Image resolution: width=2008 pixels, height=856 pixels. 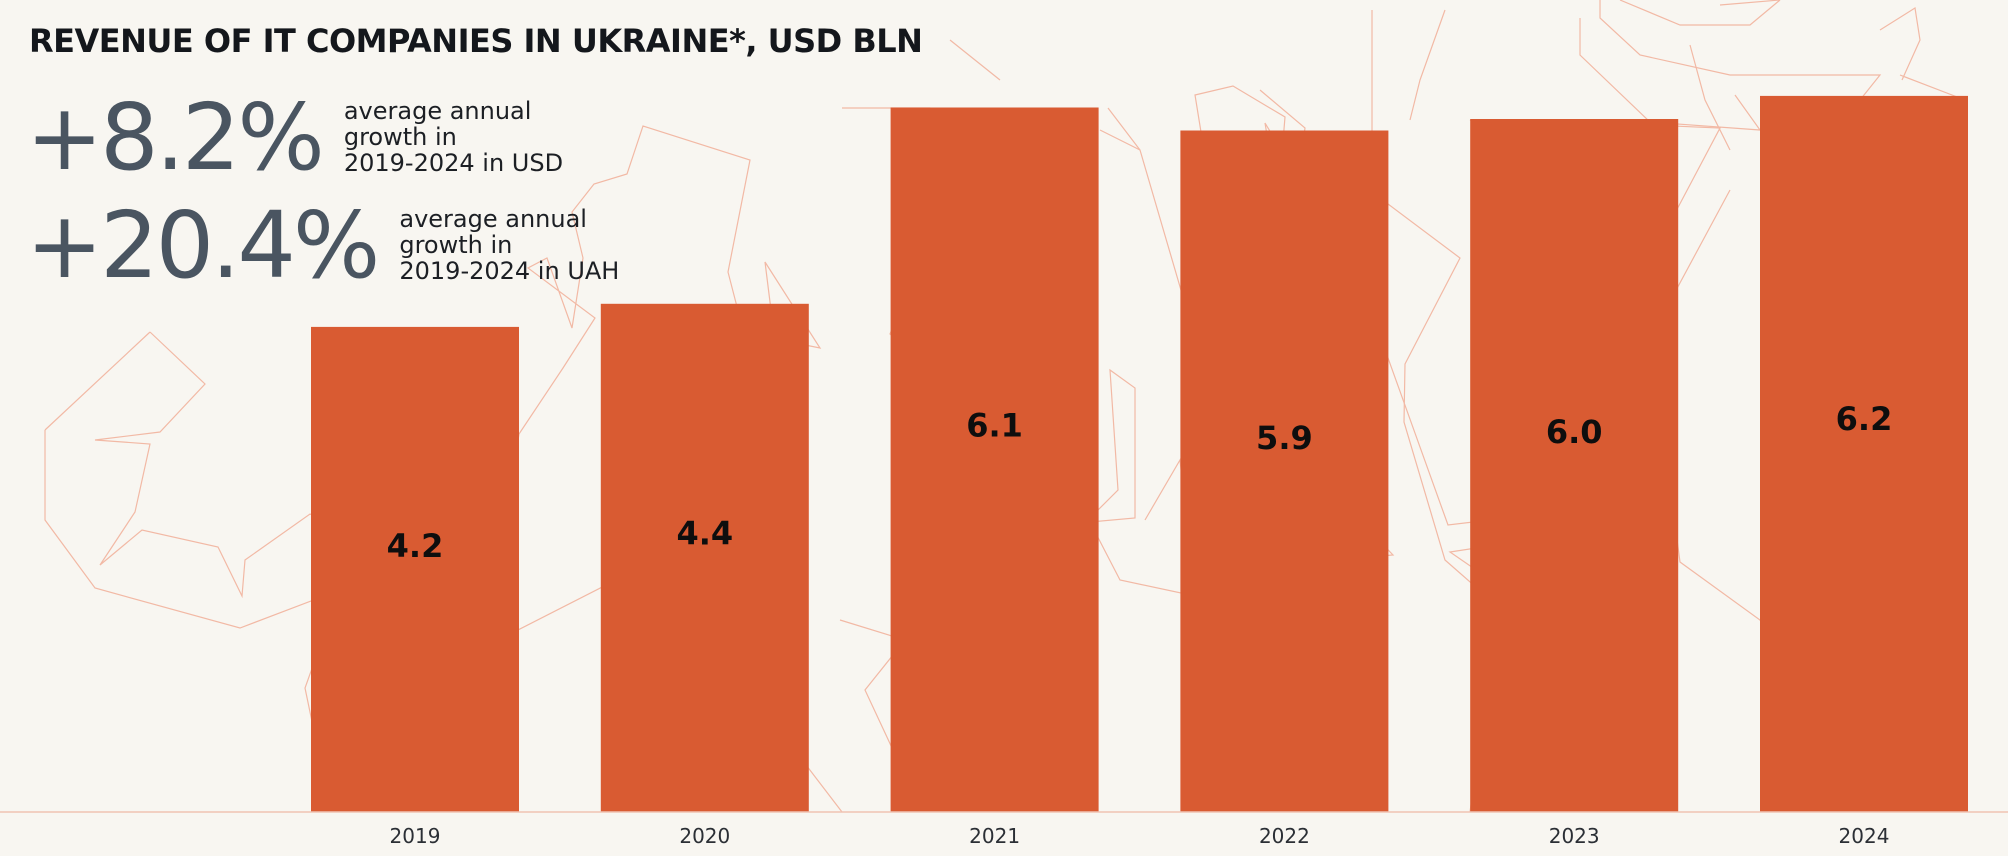 What do you see at coordinates (1284, 438) in the screenshot?
I see `data-label-2022: 5.9` at bounding box center [1284, 438].